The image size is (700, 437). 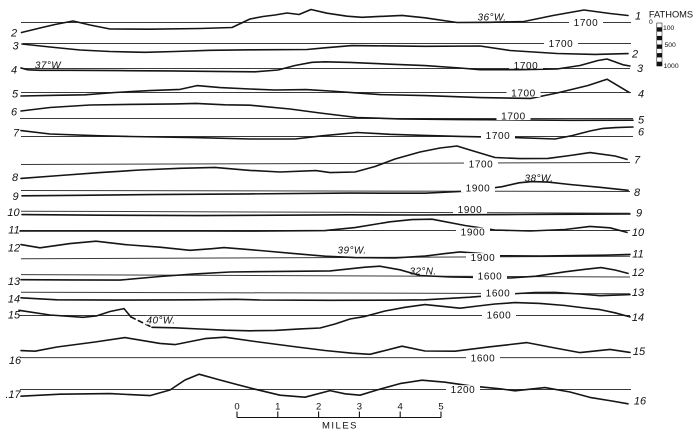 What do you see at coordinates (161, 321) in the screenshot?
I see `svg-text: 40°W.` at bounding box center [161, 321].